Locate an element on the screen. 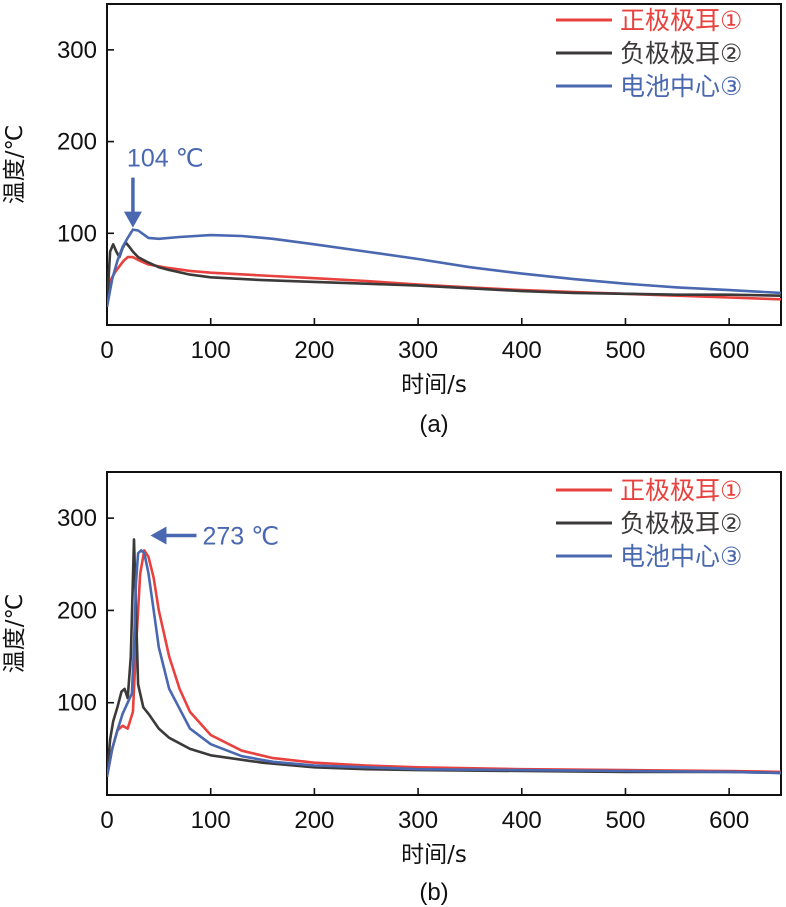  panel-label: (a) is located at coordinates (433, 424).